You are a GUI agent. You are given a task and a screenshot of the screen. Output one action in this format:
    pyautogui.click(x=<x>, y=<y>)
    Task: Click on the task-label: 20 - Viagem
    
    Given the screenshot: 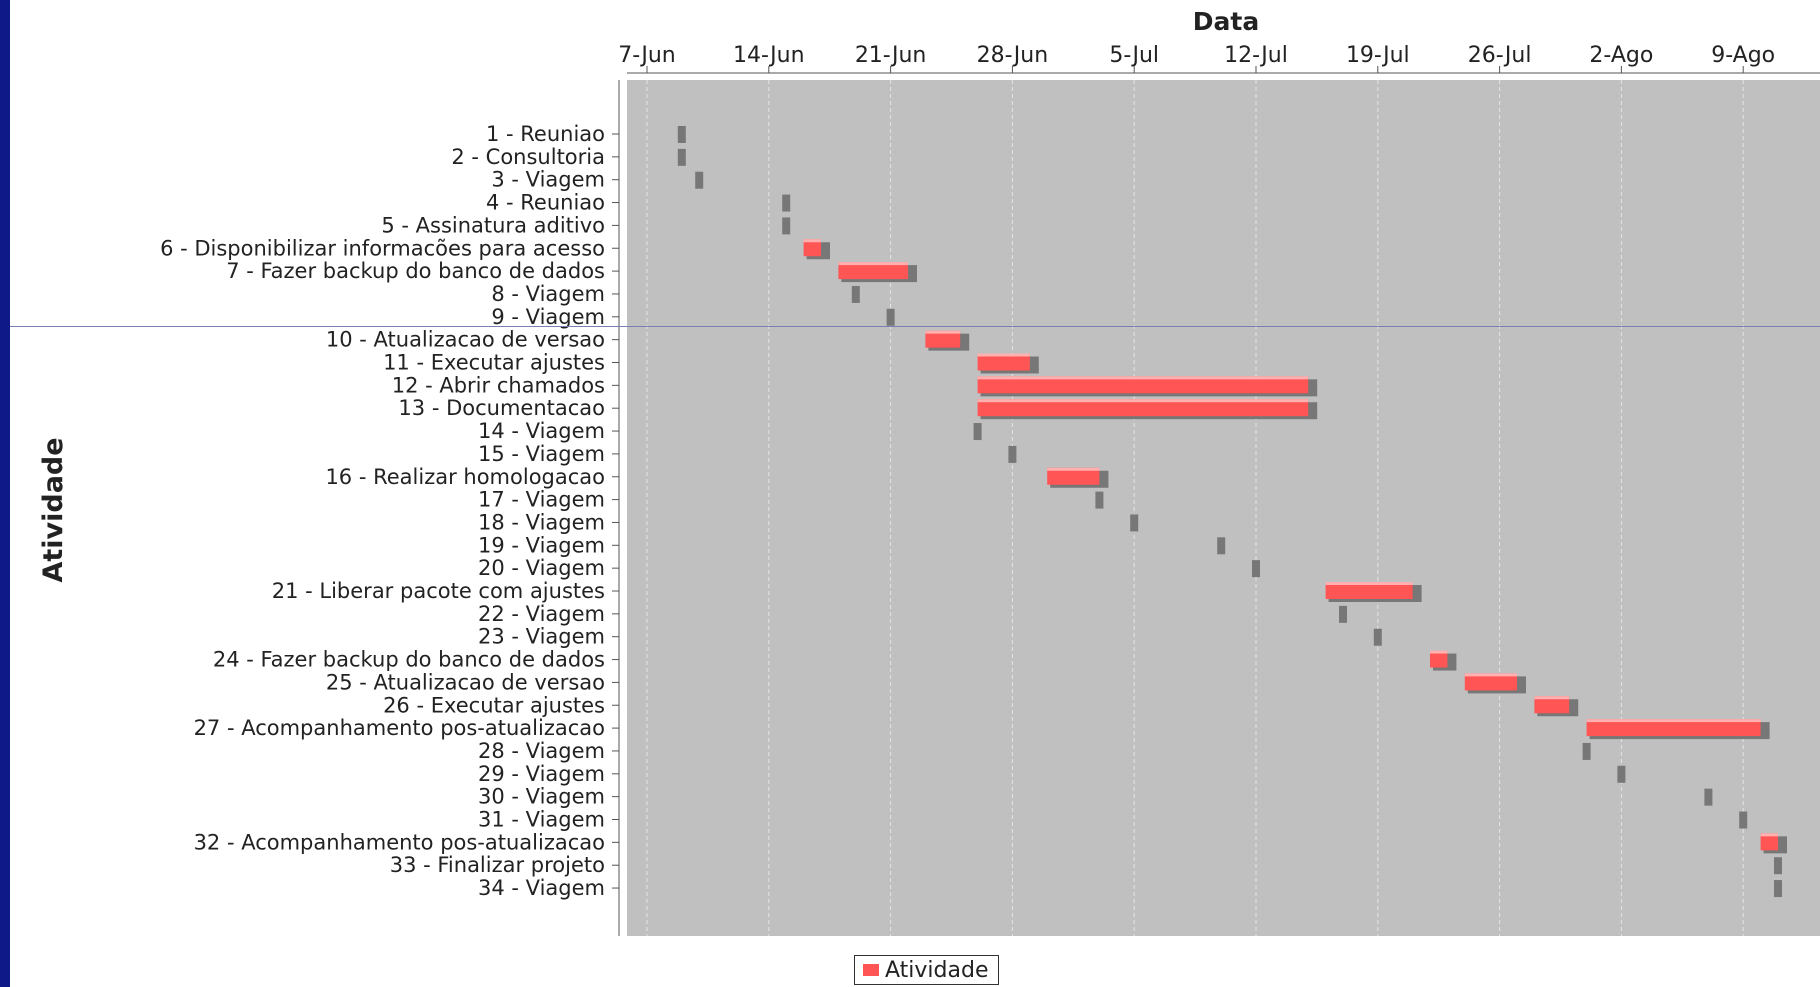 What is the action you would take?
    pyautogui.click(x=541, y=568)
    